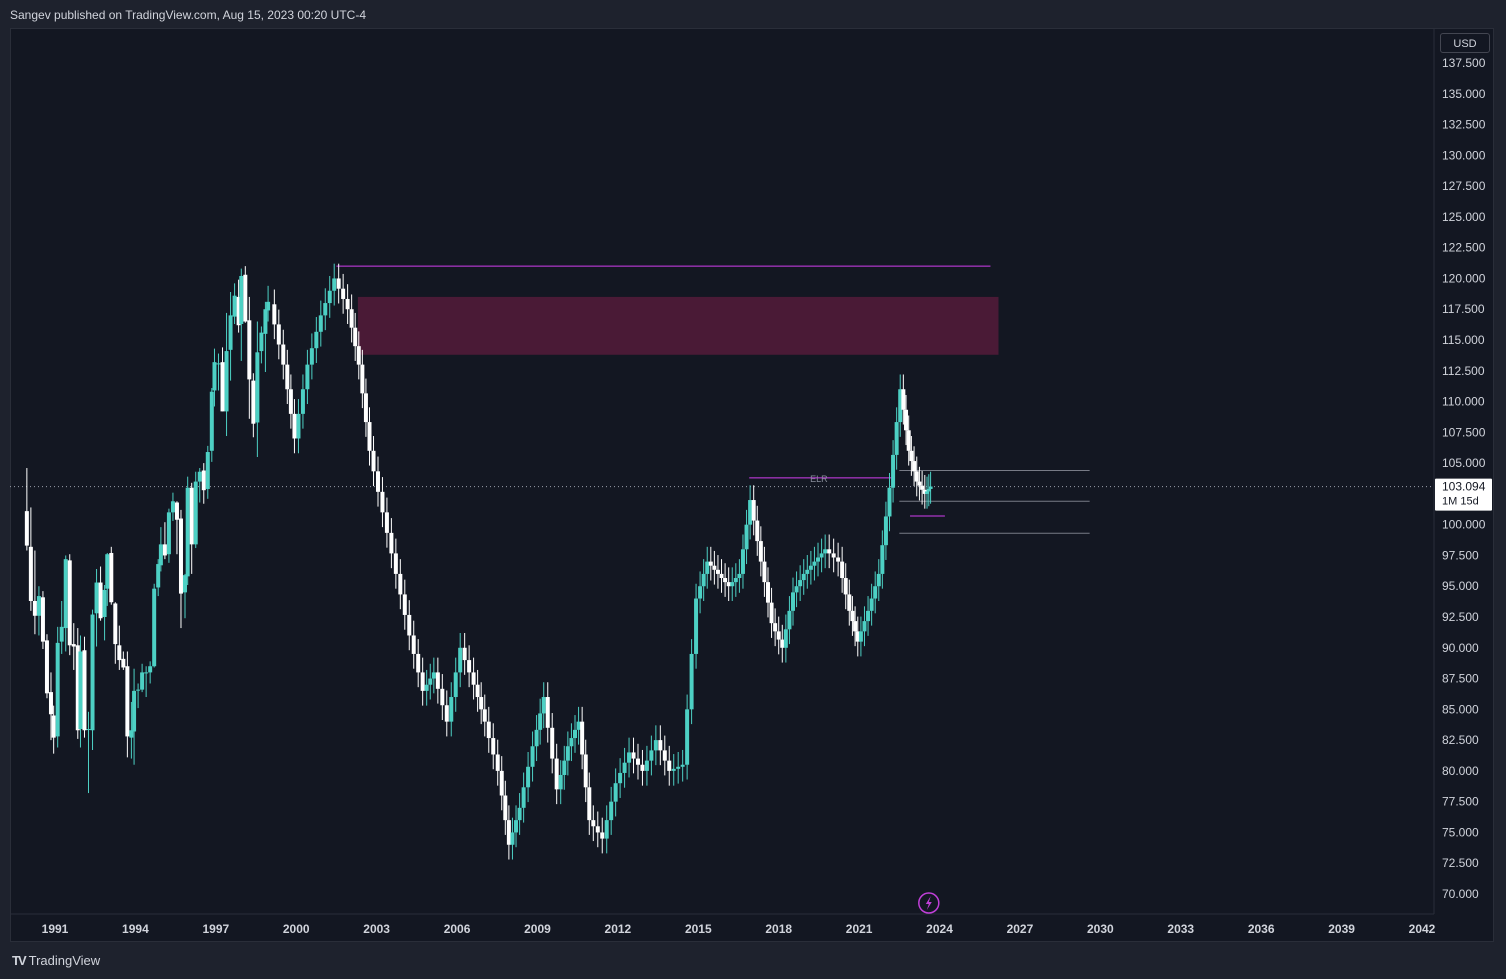 This screenshot has height=979, width=1506. Describe the element at coordinates (19, 960) in the screenshot. I see `tradingview-logo-icon: TV` at that location.